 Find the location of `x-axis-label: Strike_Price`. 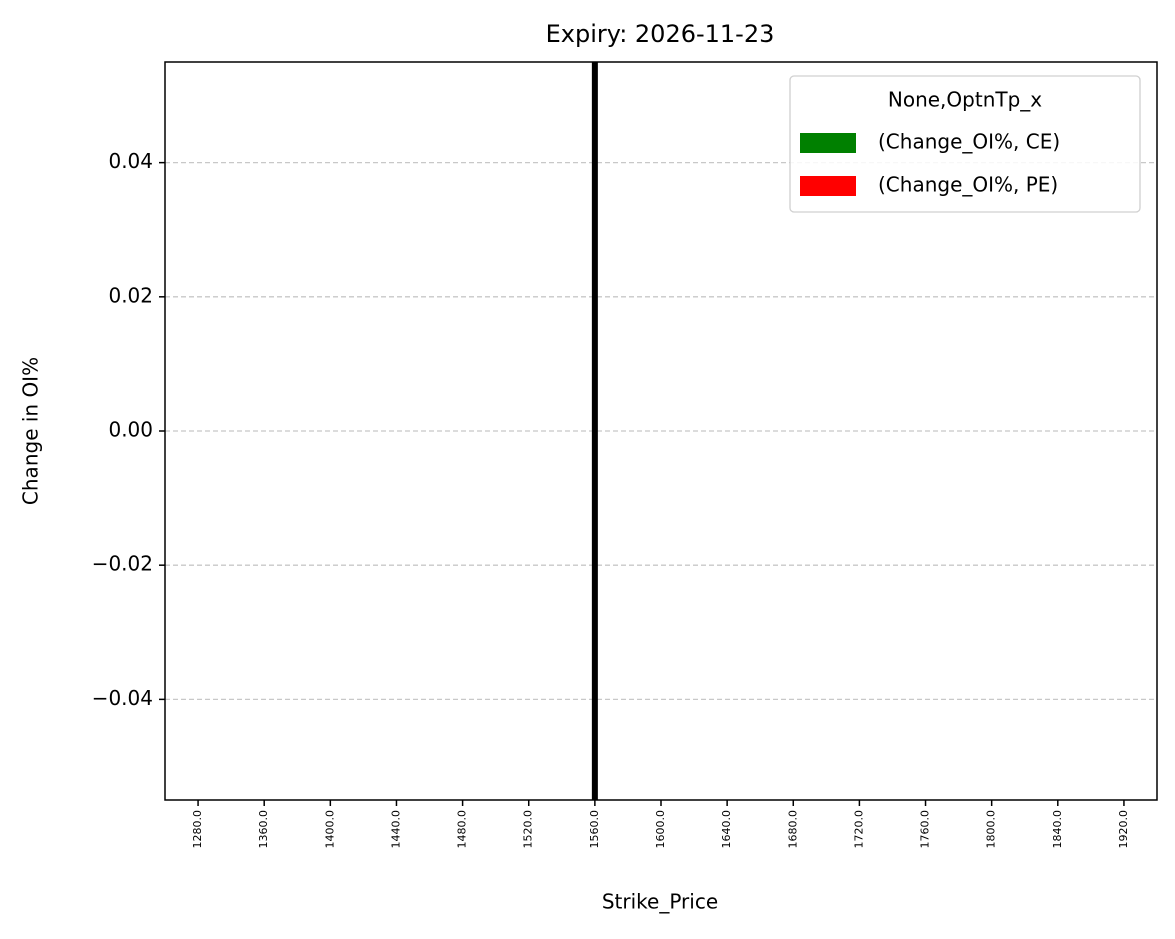

x-axis-label: Strike_Price is located at coordinates (660, 902).